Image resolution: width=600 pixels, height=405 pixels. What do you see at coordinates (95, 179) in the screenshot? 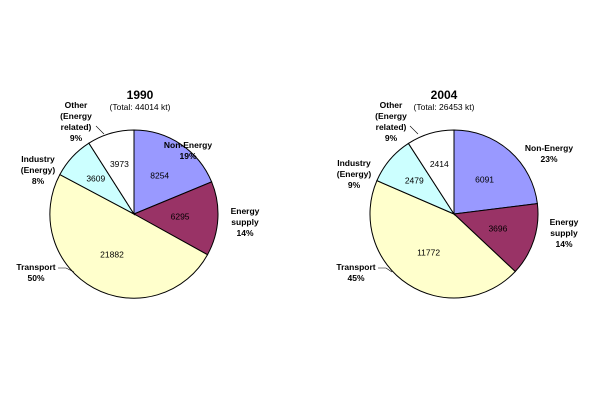
I see `slice-value-label: 3609` at bounding box center [95, 179].